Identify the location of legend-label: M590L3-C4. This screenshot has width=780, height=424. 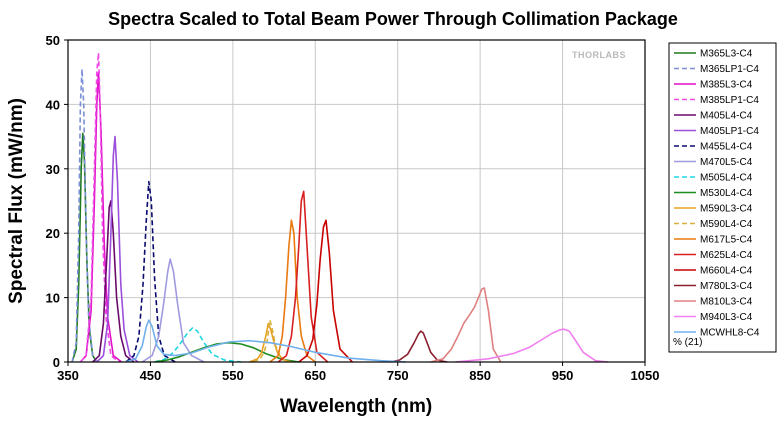
(726, 209).